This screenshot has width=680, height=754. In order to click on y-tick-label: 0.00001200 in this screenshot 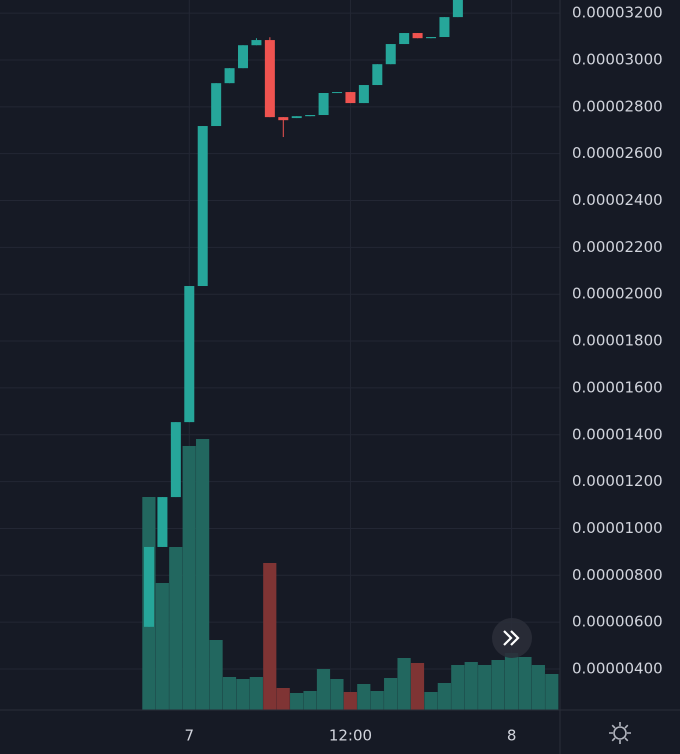, I will do `click(617, 481)`.